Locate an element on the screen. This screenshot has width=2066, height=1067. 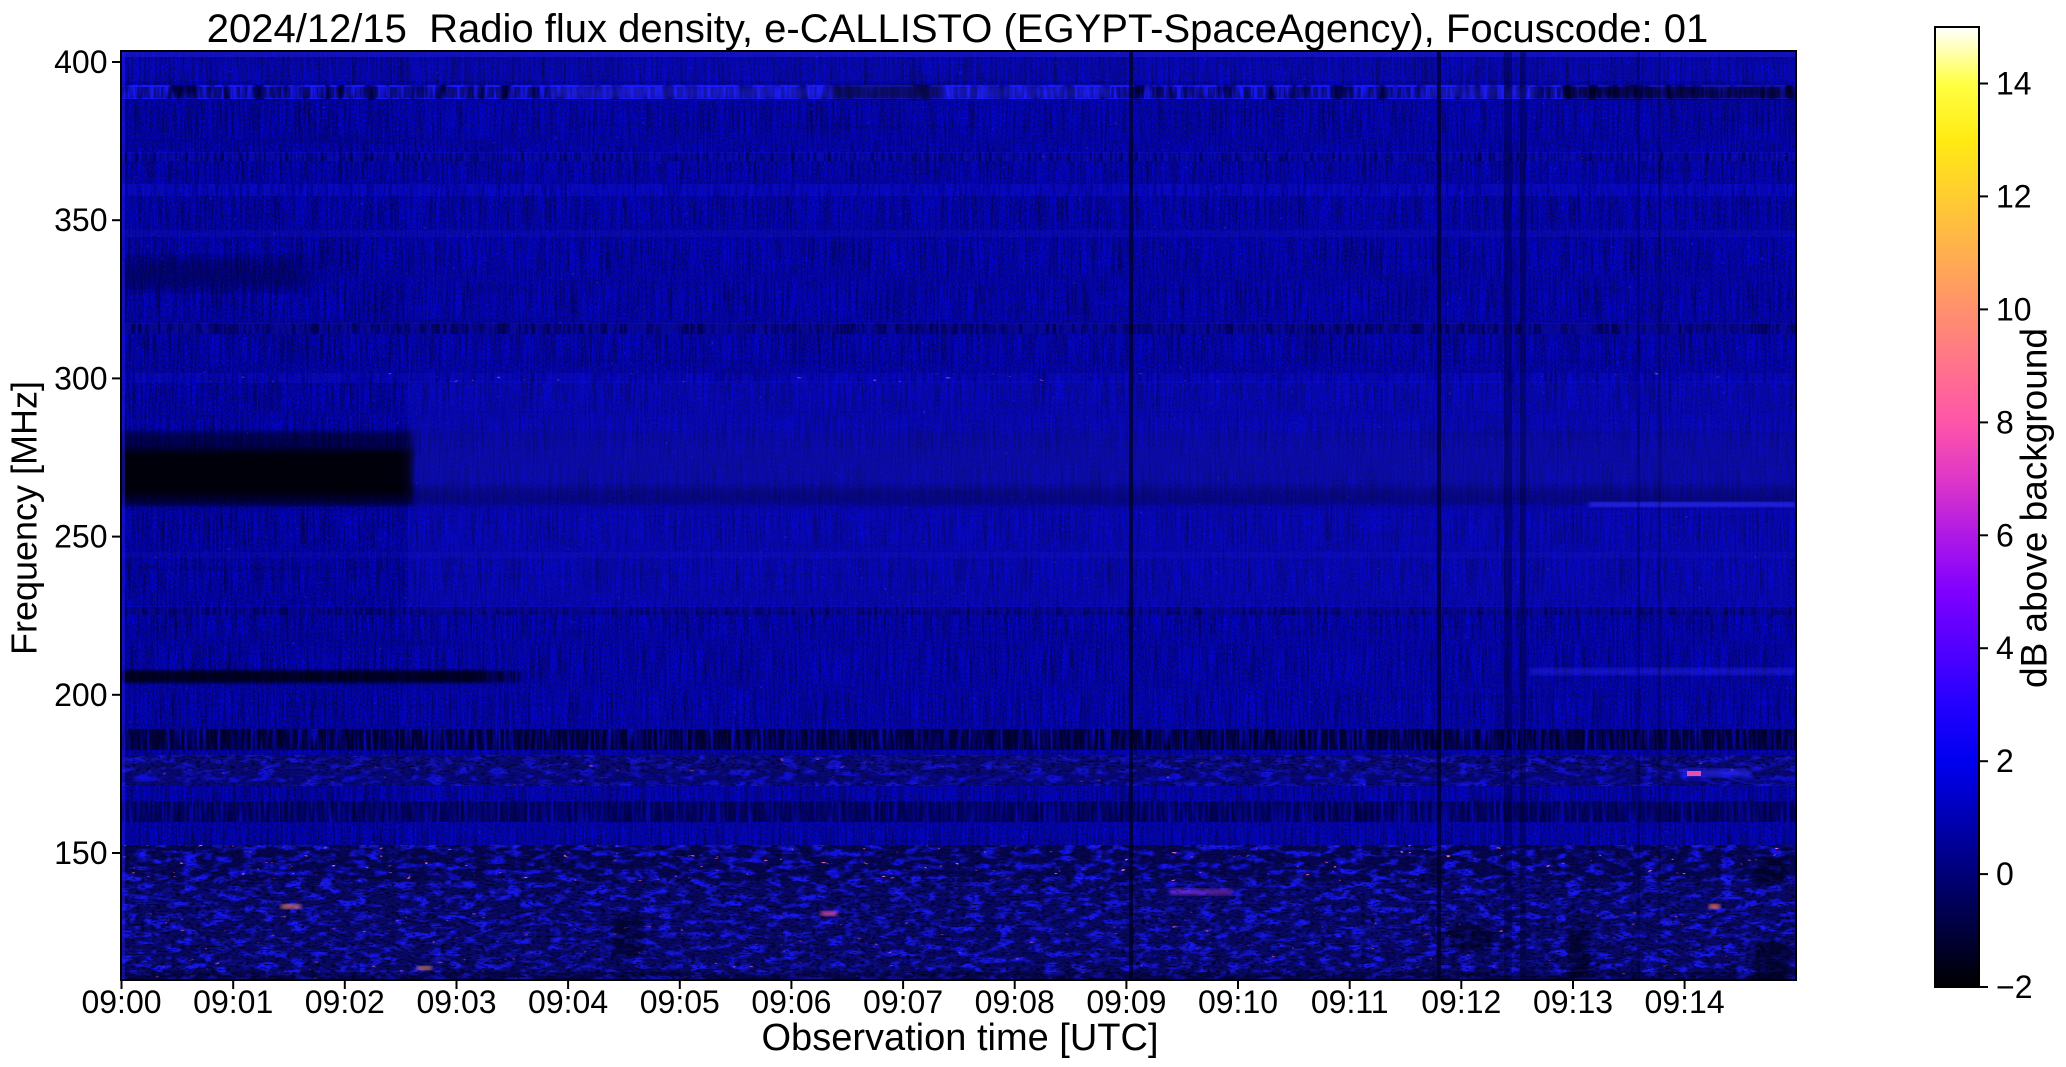
svg-text: 09:00 is located at coordinates (121, 1002).